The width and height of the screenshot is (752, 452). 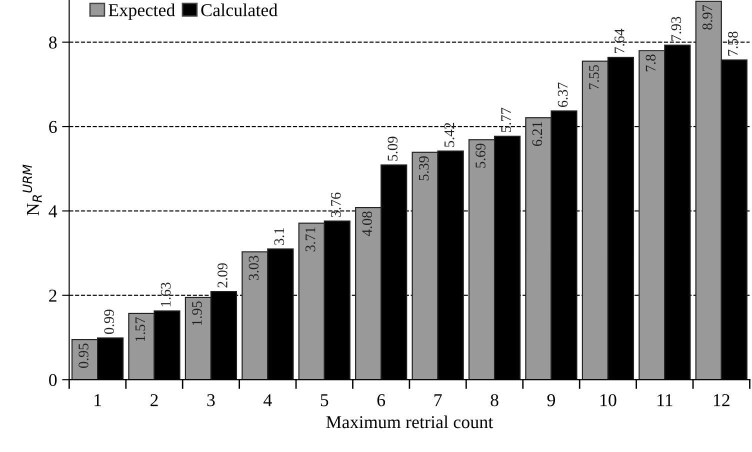 I want to click on data-label: 7.64, so click(x=619, y=41).